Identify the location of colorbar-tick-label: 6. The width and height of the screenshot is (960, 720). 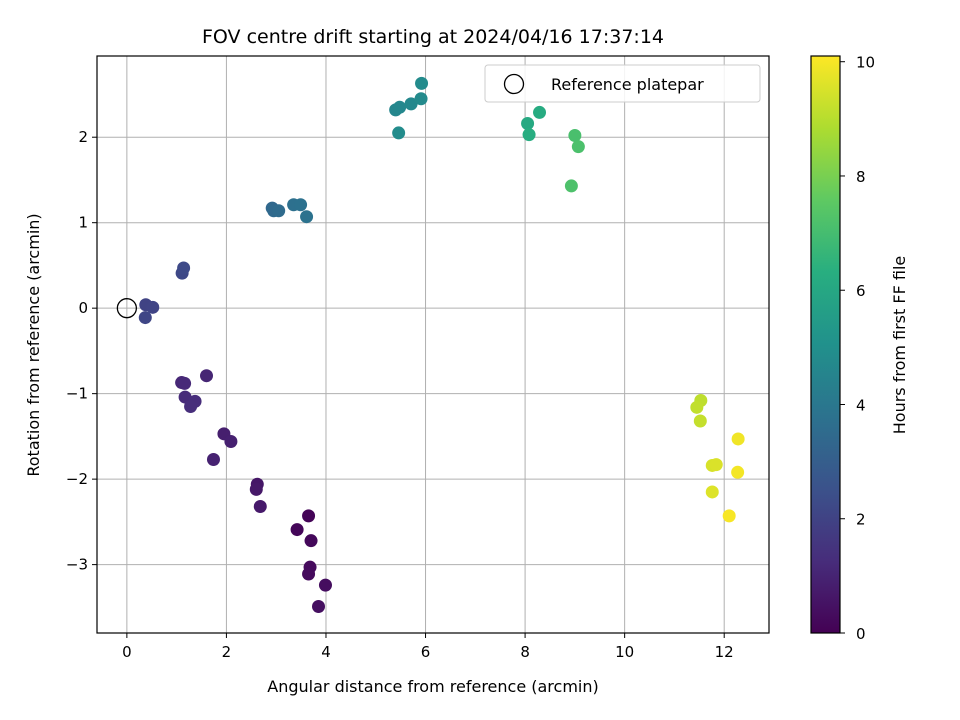
(861, 291).